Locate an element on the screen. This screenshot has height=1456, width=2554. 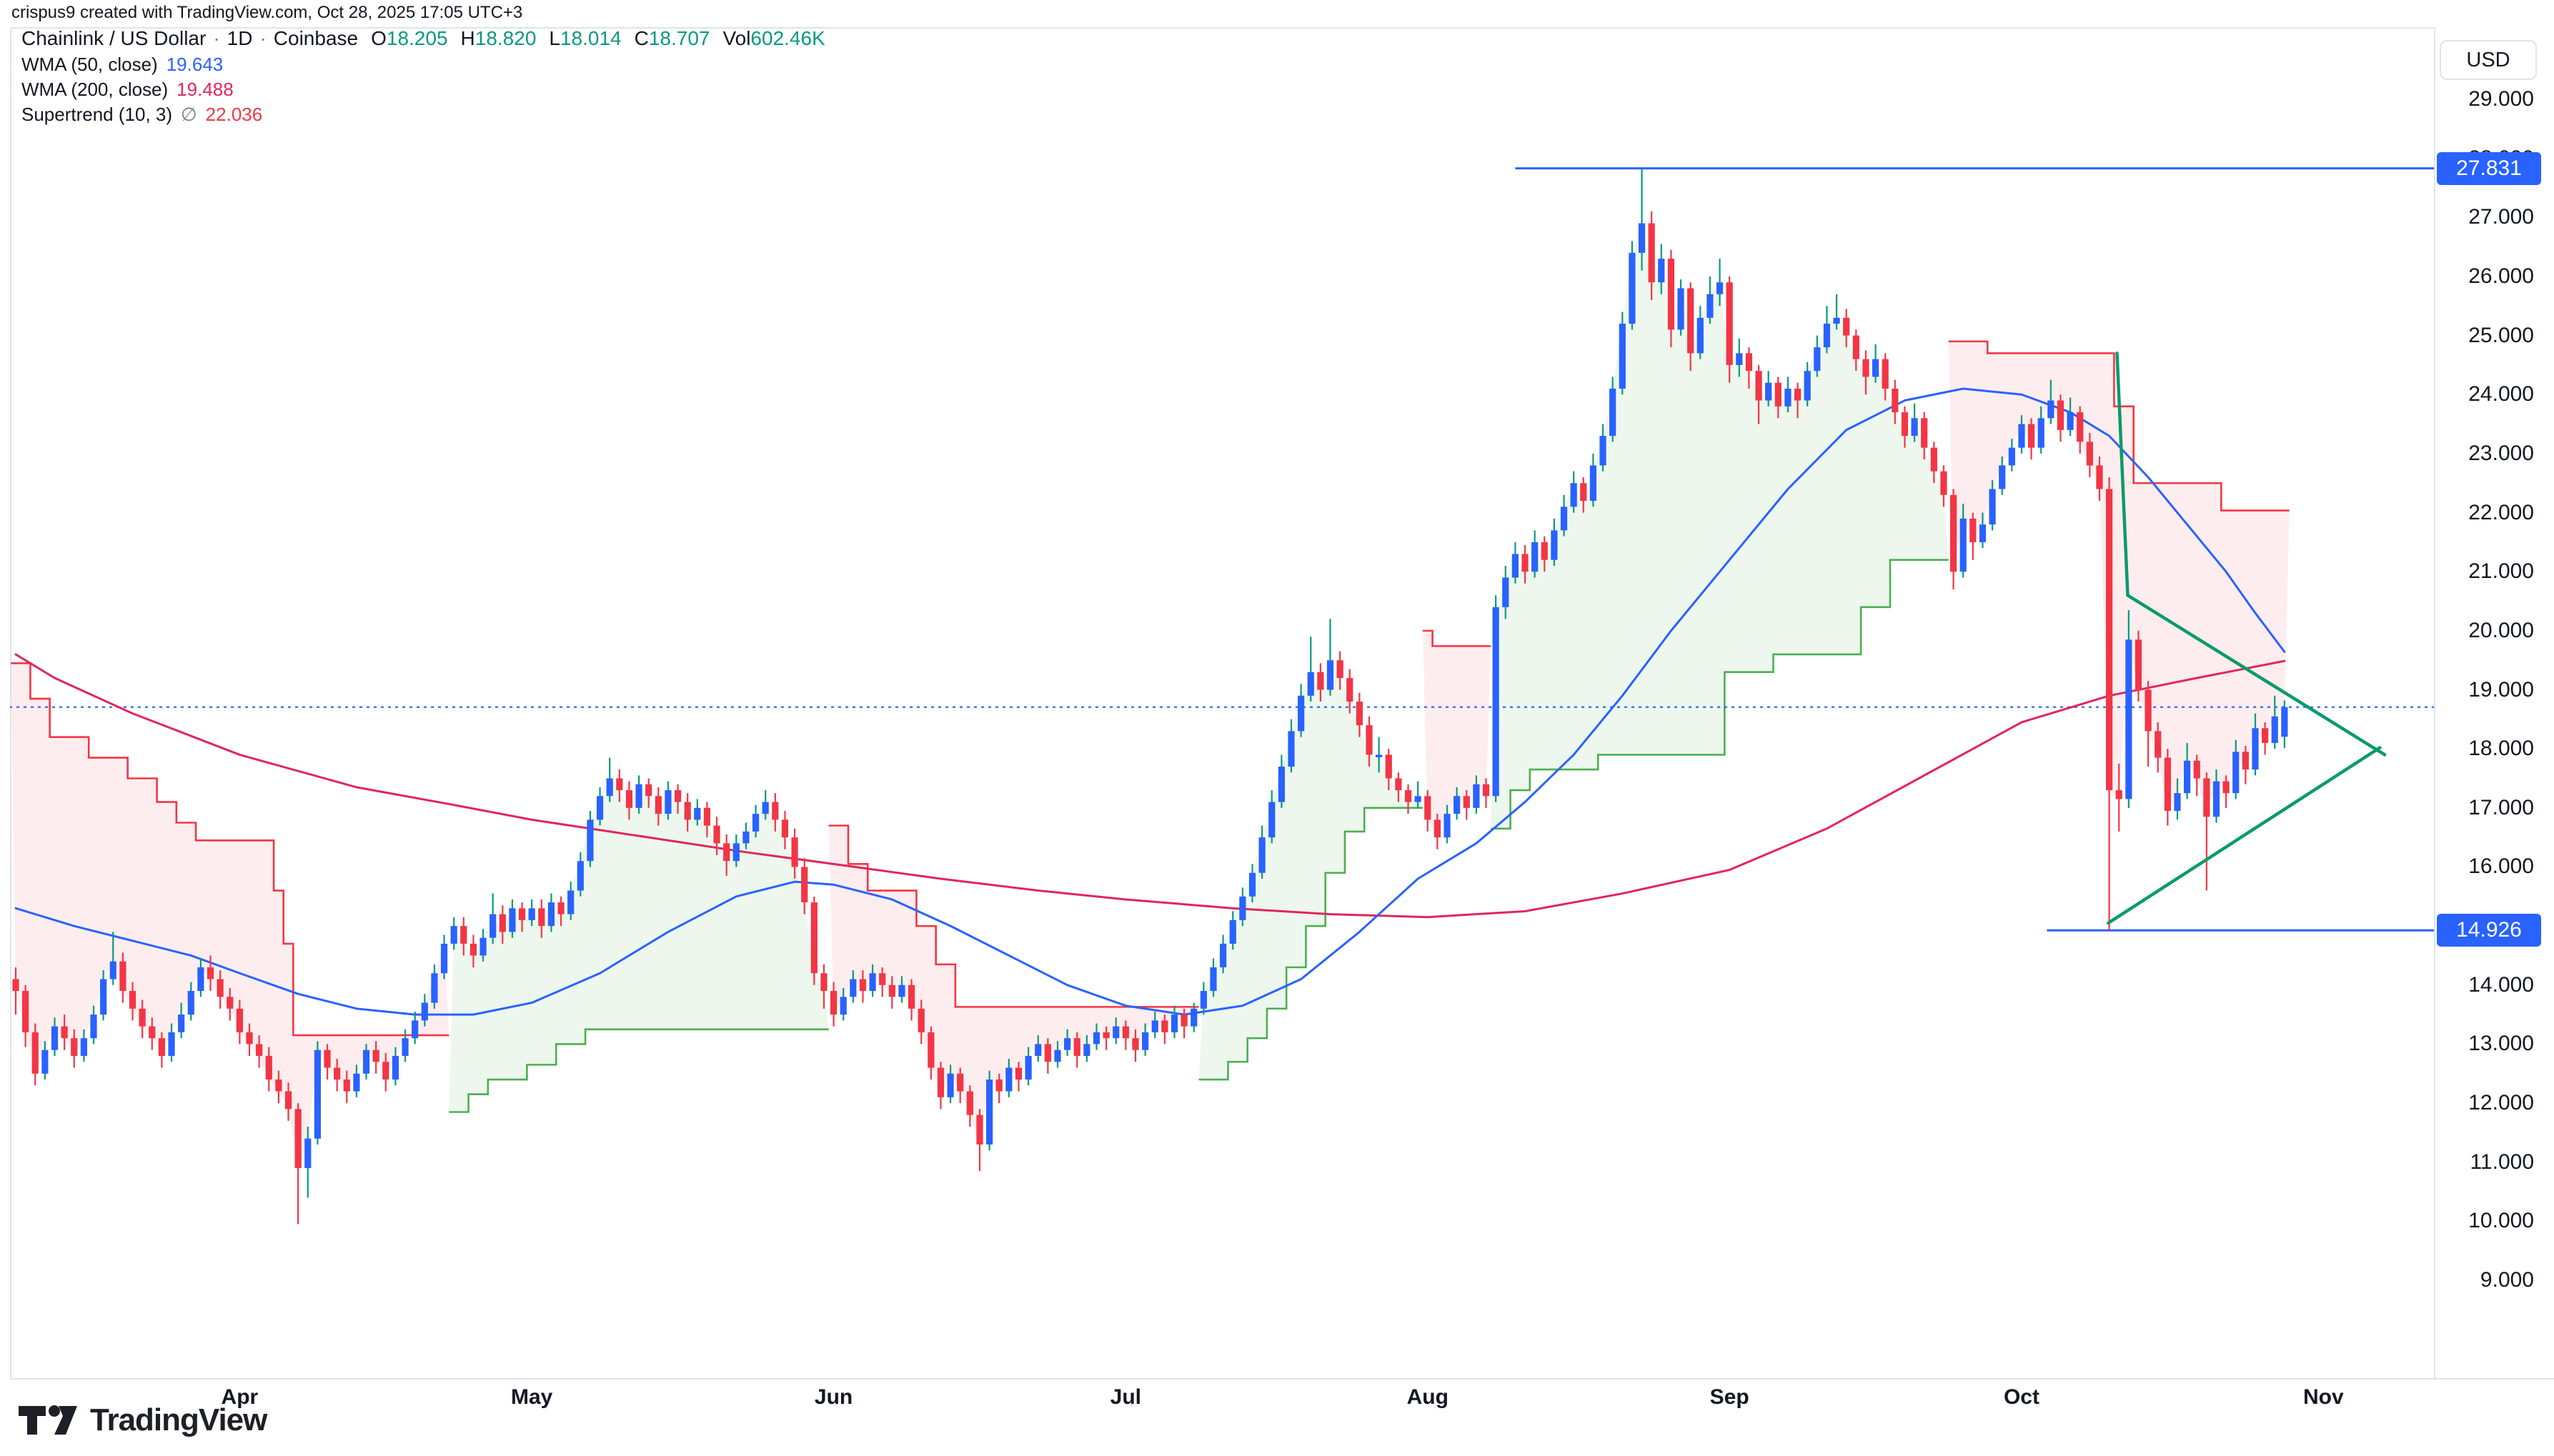
month-label-jun: Jun is located at coordinates (834, 1397).